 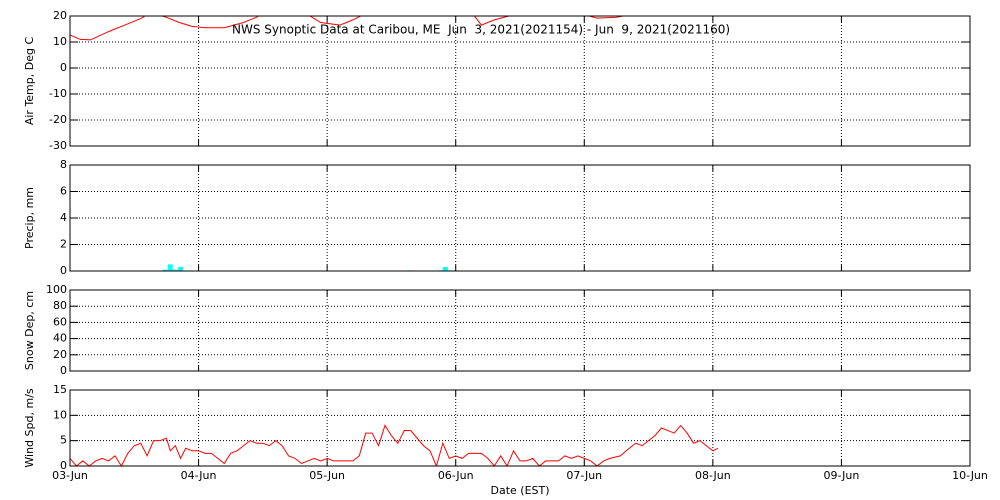 I want to click on y-tick-label: -10, so click(x=58, y=93).